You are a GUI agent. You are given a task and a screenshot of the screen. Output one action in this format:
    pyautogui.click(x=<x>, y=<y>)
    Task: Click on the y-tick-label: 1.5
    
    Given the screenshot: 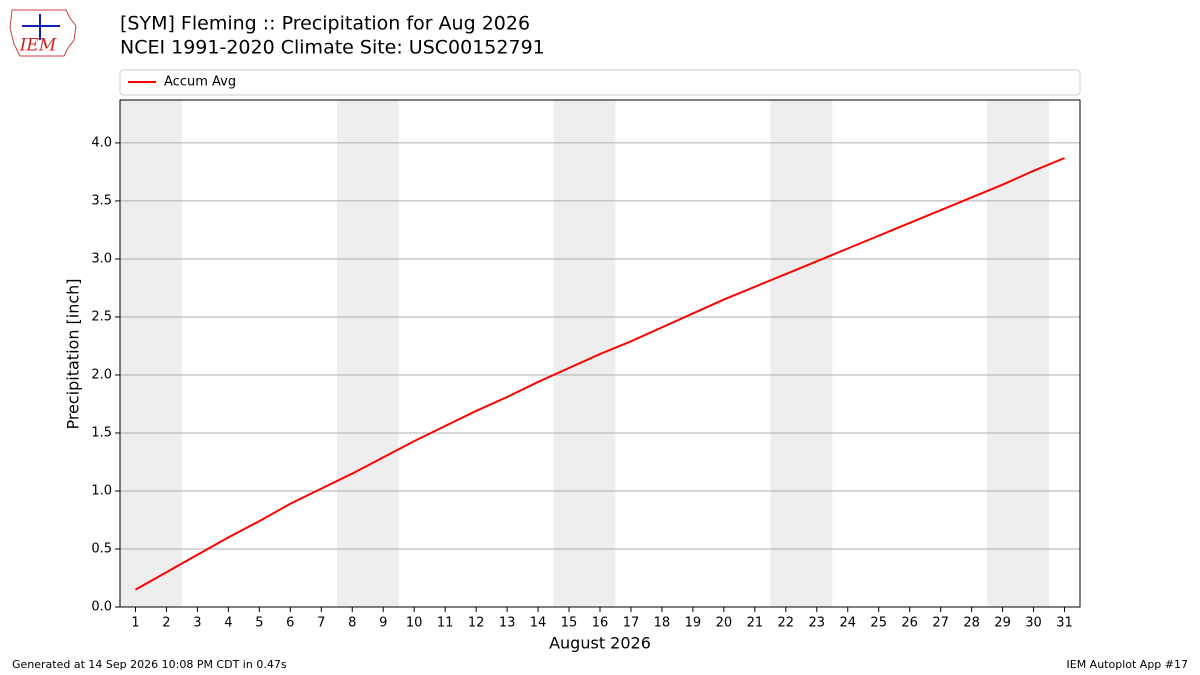 What is the action you would take?
    pyautogui.click(x=101, y=432)
    